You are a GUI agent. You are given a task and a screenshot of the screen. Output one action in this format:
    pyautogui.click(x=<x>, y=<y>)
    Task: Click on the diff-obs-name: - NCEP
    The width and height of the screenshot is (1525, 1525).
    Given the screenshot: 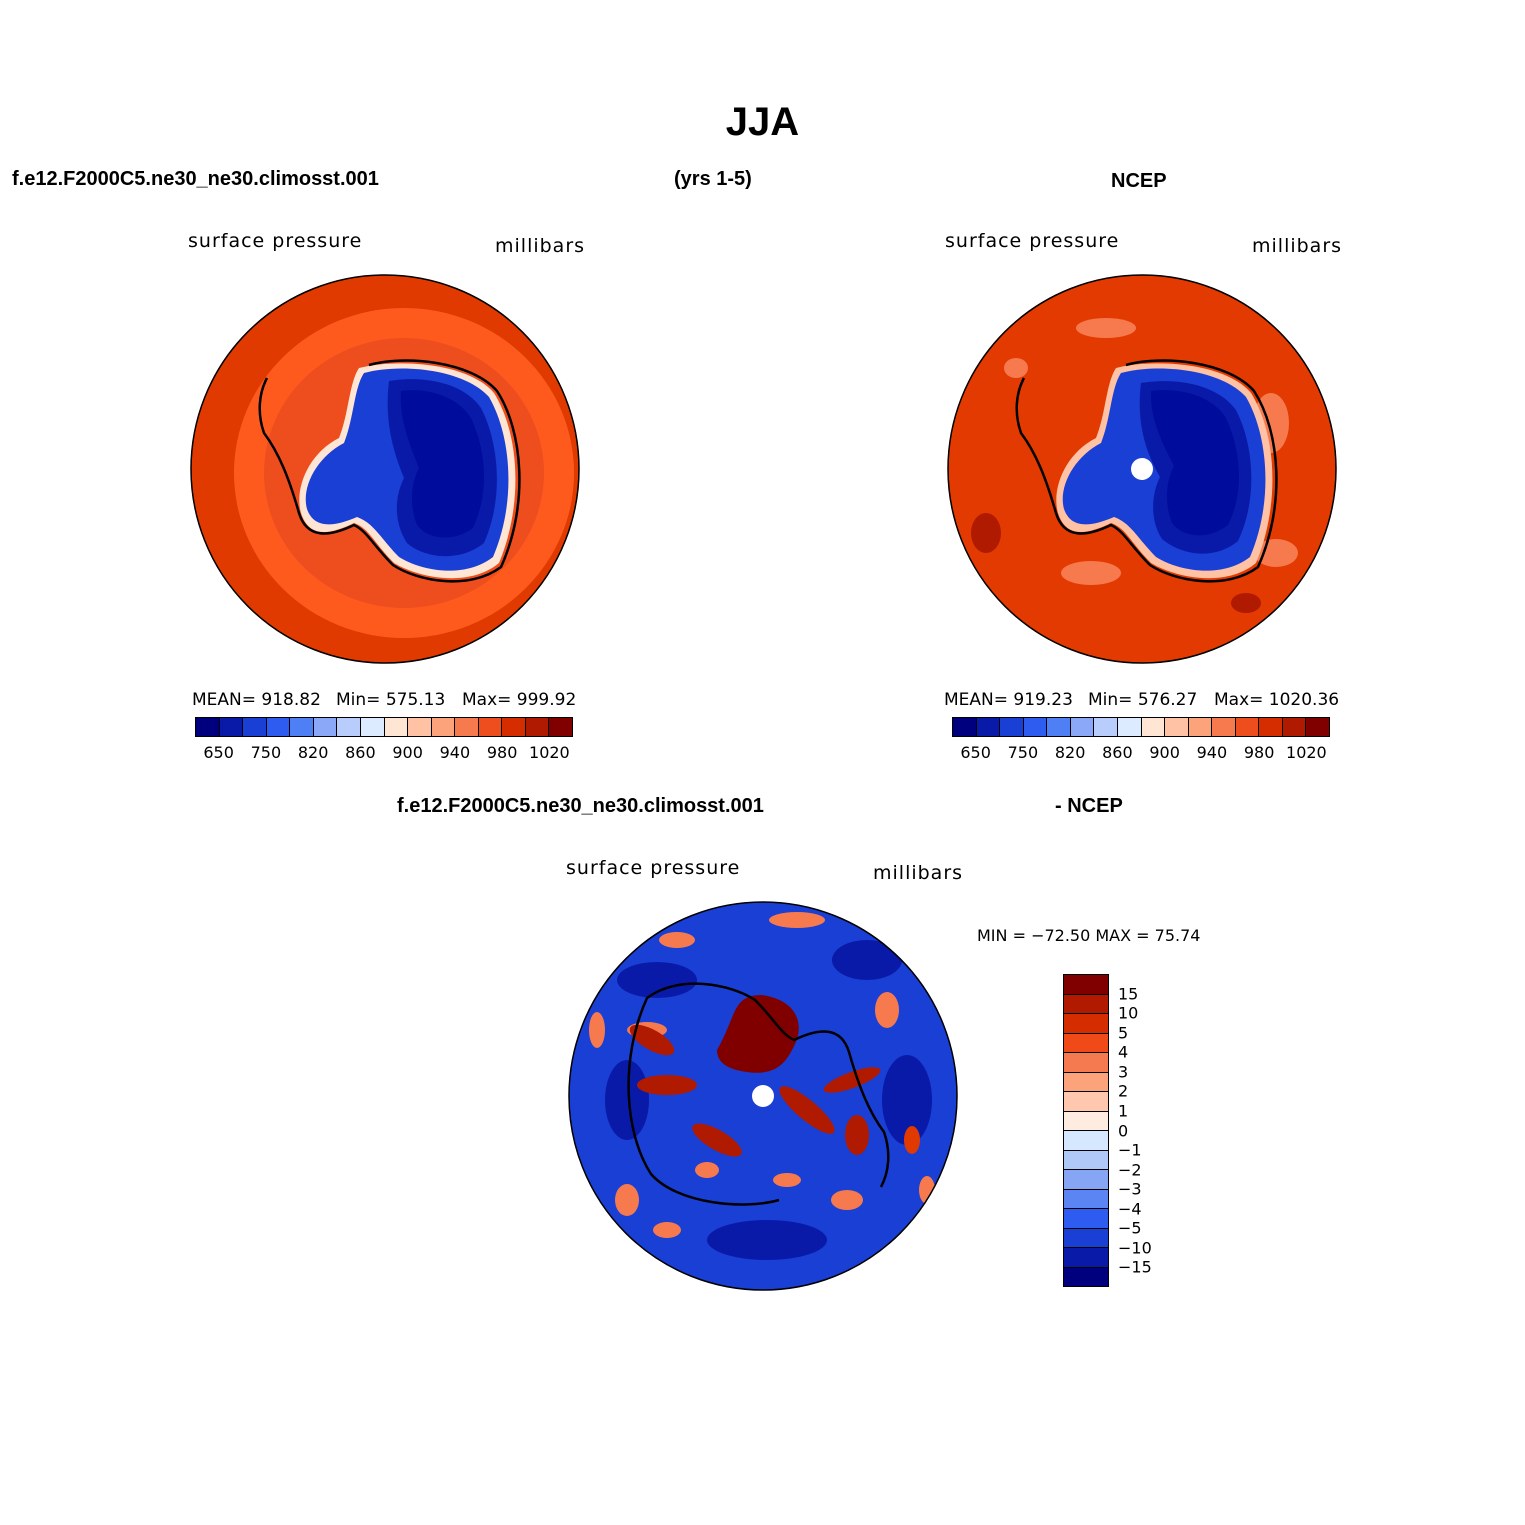 What is the action you would take?
    pyautogui.click(x=1089, y=806)
    